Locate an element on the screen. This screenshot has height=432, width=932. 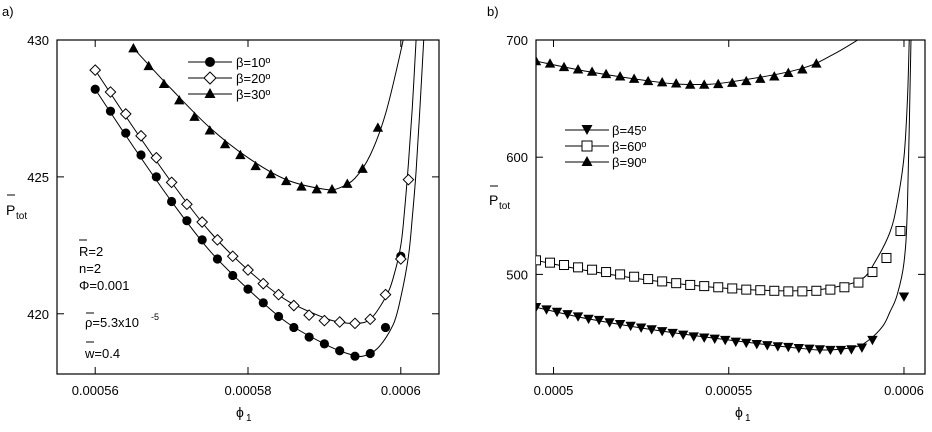
panel-a-legend: β=10º β=20º β=30º is located at coordinates (229, 78).